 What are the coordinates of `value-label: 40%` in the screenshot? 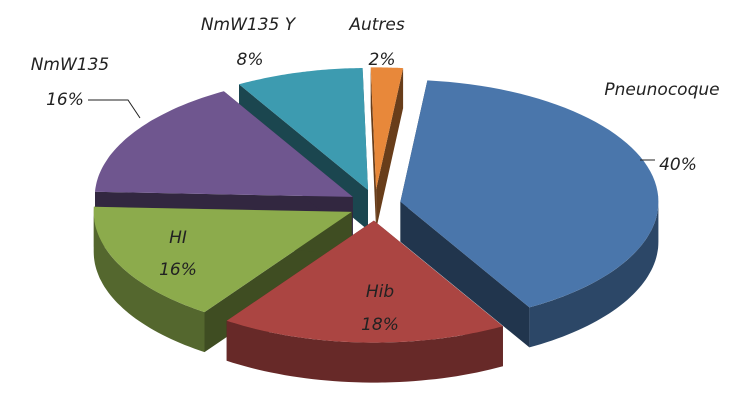 It's located at (678, 165).